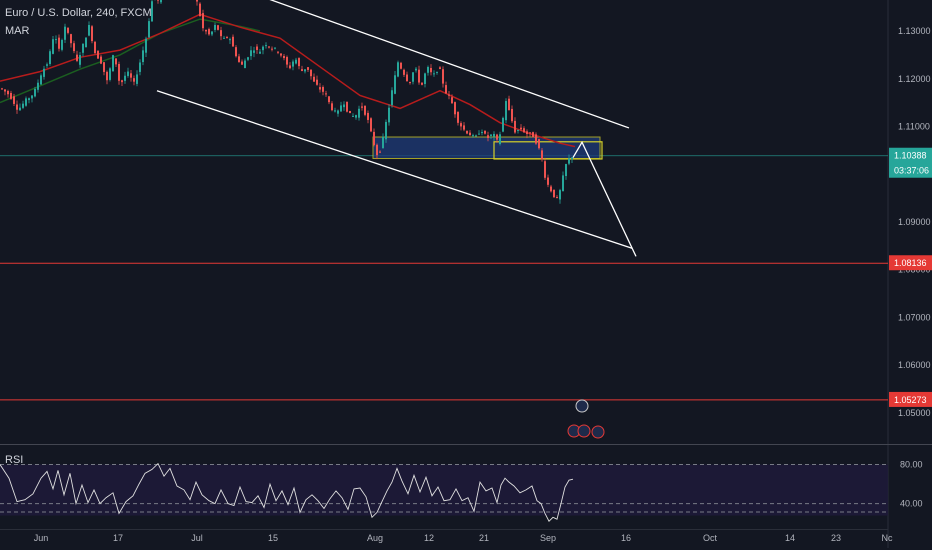 Image resolution: width=932 pixels, height=550 pixels. I want to click on price-tick-label: 1.12000, so click(914, 79).